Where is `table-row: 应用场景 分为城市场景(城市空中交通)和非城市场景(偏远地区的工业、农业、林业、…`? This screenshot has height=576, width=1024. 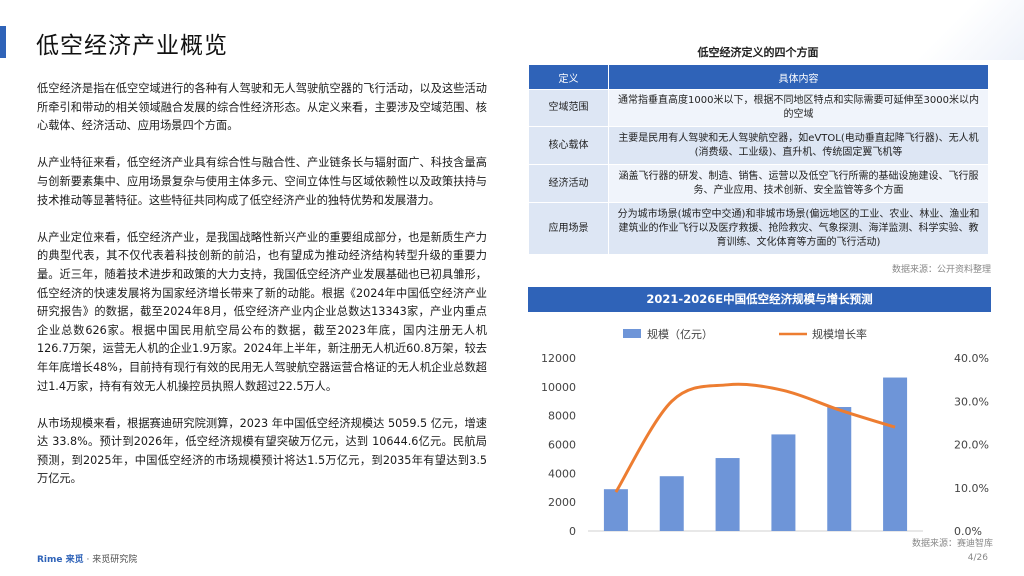 table-row: 应用场景 分为城市场景(城市空中交通)和非城市场景(偏远地区的工业、农业、林业、… is located at coordinates (758, 228).